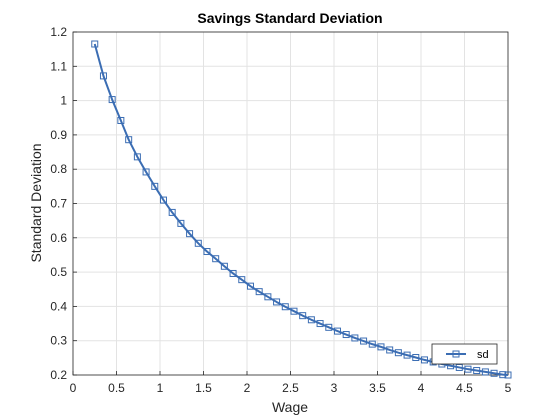 This screenshot has height=420, width=560. What do you see at coordinates (290, 407) in the screenshot?
I see `x-axis-label: Wage` at bounding box center [290, 407].